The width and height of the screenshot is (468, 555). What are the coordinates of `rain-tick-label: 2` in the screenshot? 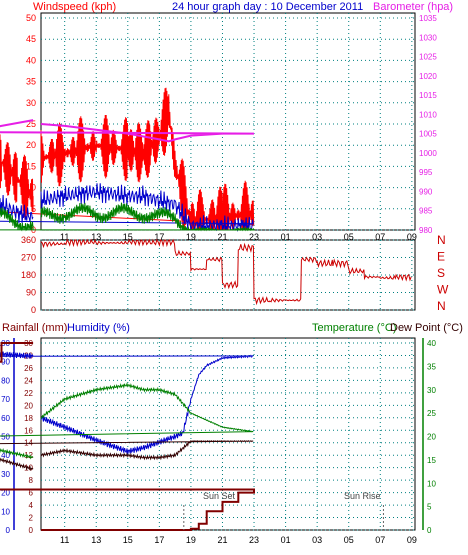 It's located at (31, 518).